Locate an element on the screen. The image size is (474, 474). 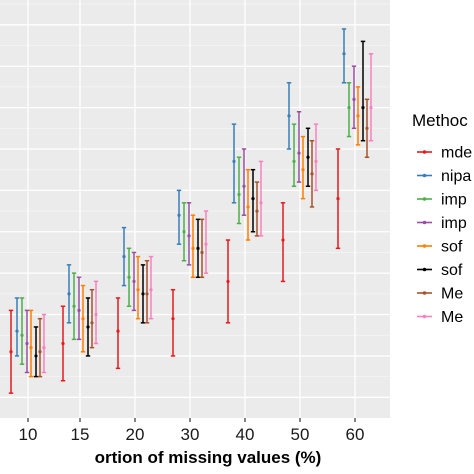
legend-label: nipa is located at coordinates (456, 176).